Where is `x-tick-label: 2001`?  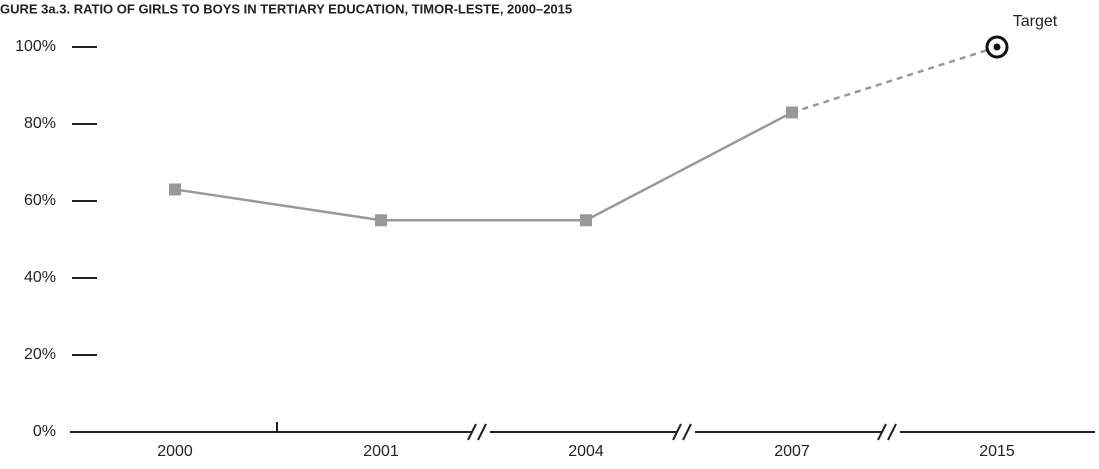
x-tick-label: 2001 is located at coordinates (381, 451).